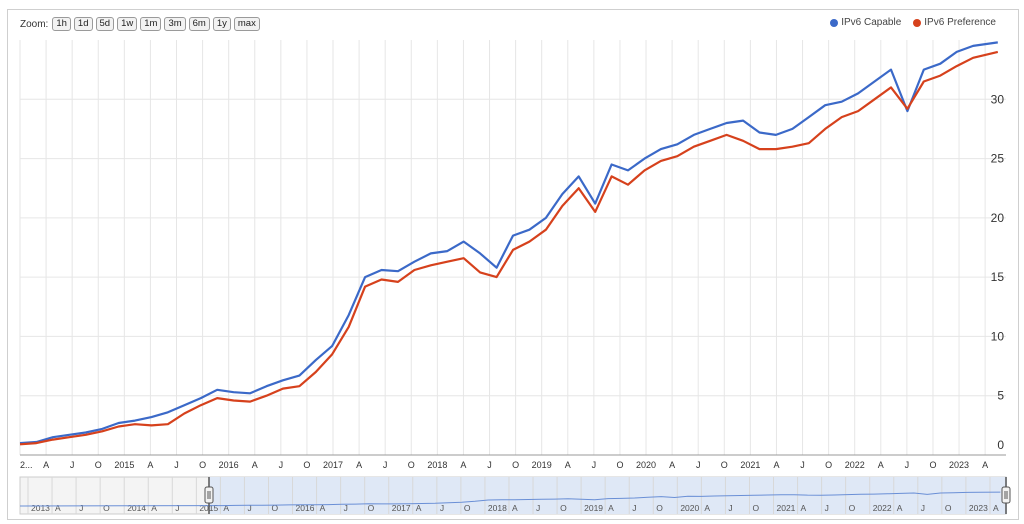 This screenshot has width=1024, height=524. I want to click on zoom-button-1d: 1d, so click(83, 24).